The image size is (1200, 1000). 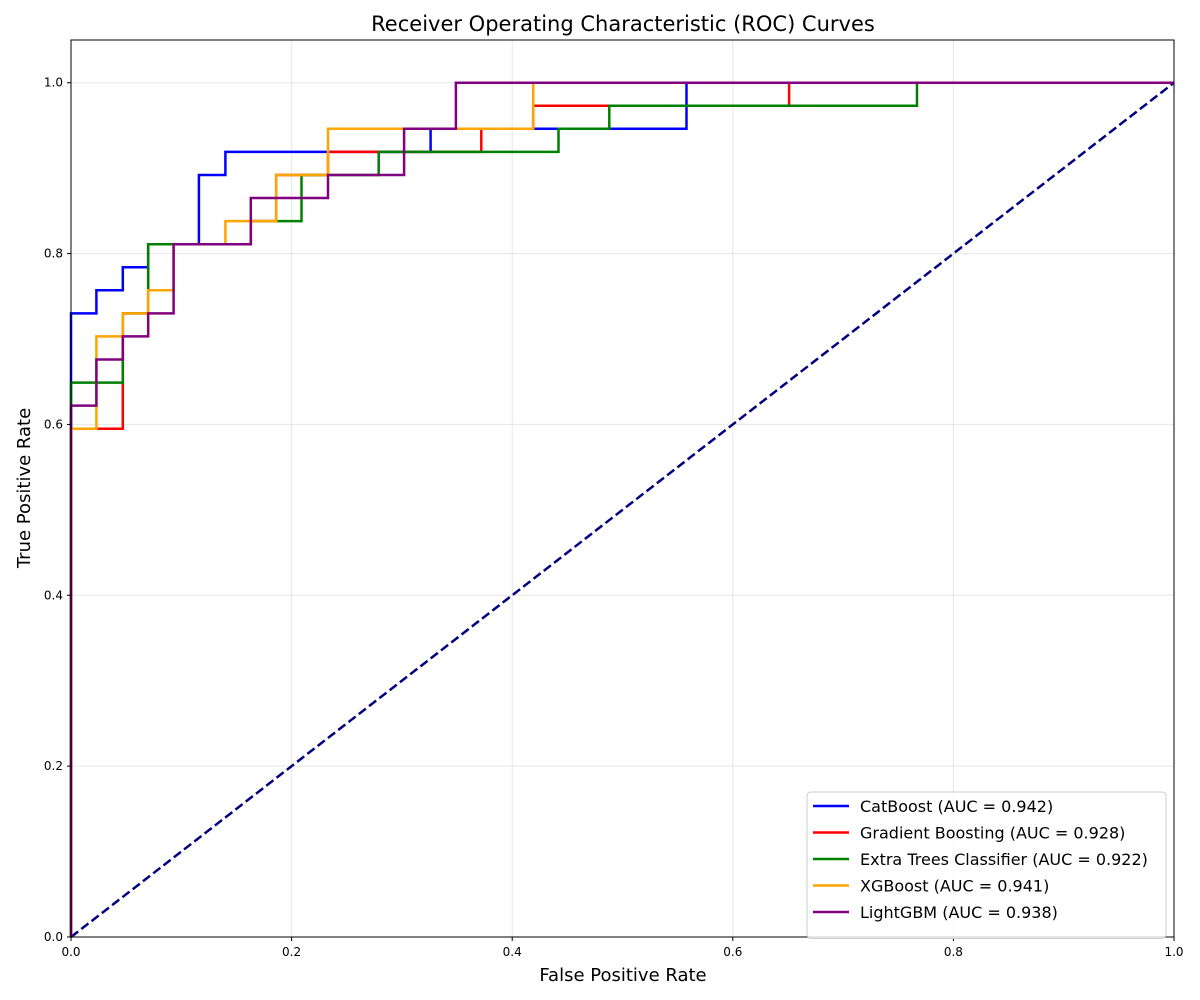 What do you see at coordinates (53, 83) in the screenshot?
I see `y-tick-label: 1.0` at bounding box center [53, 83].